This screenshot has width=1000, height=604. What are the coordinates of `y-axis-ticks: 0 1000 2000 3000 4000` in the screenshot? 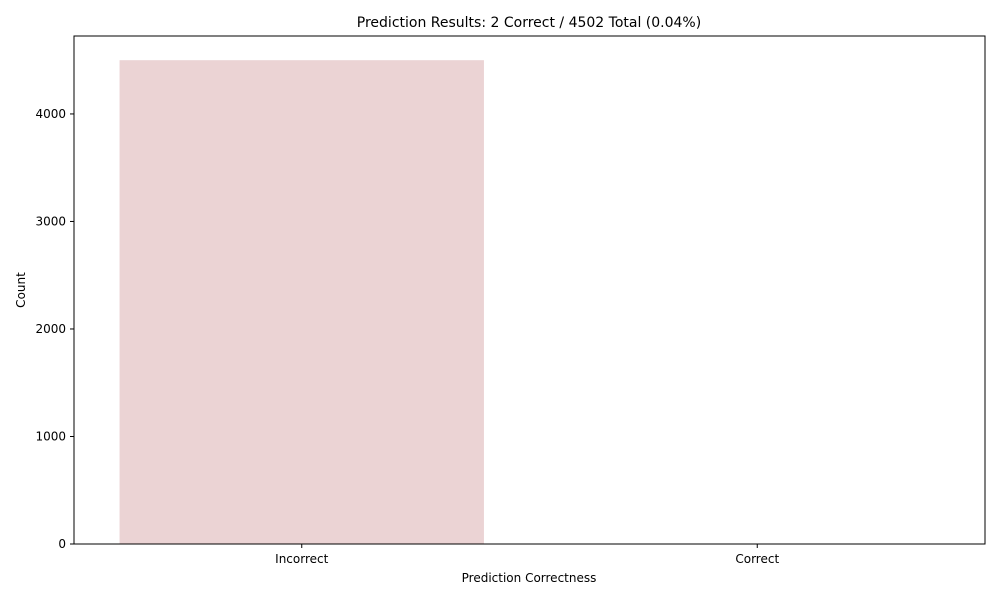 It's located at (54, 329).